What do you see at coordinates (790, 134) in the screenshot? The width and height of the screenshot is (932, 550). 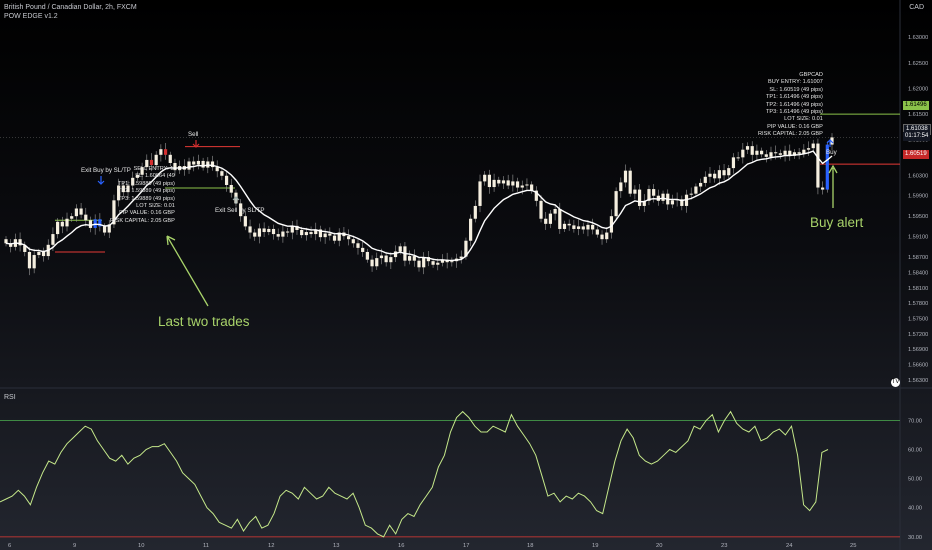 I see `buy-info-line: RISK CAPITAL: 2.05 GBP` at bounding box center [790, 134].